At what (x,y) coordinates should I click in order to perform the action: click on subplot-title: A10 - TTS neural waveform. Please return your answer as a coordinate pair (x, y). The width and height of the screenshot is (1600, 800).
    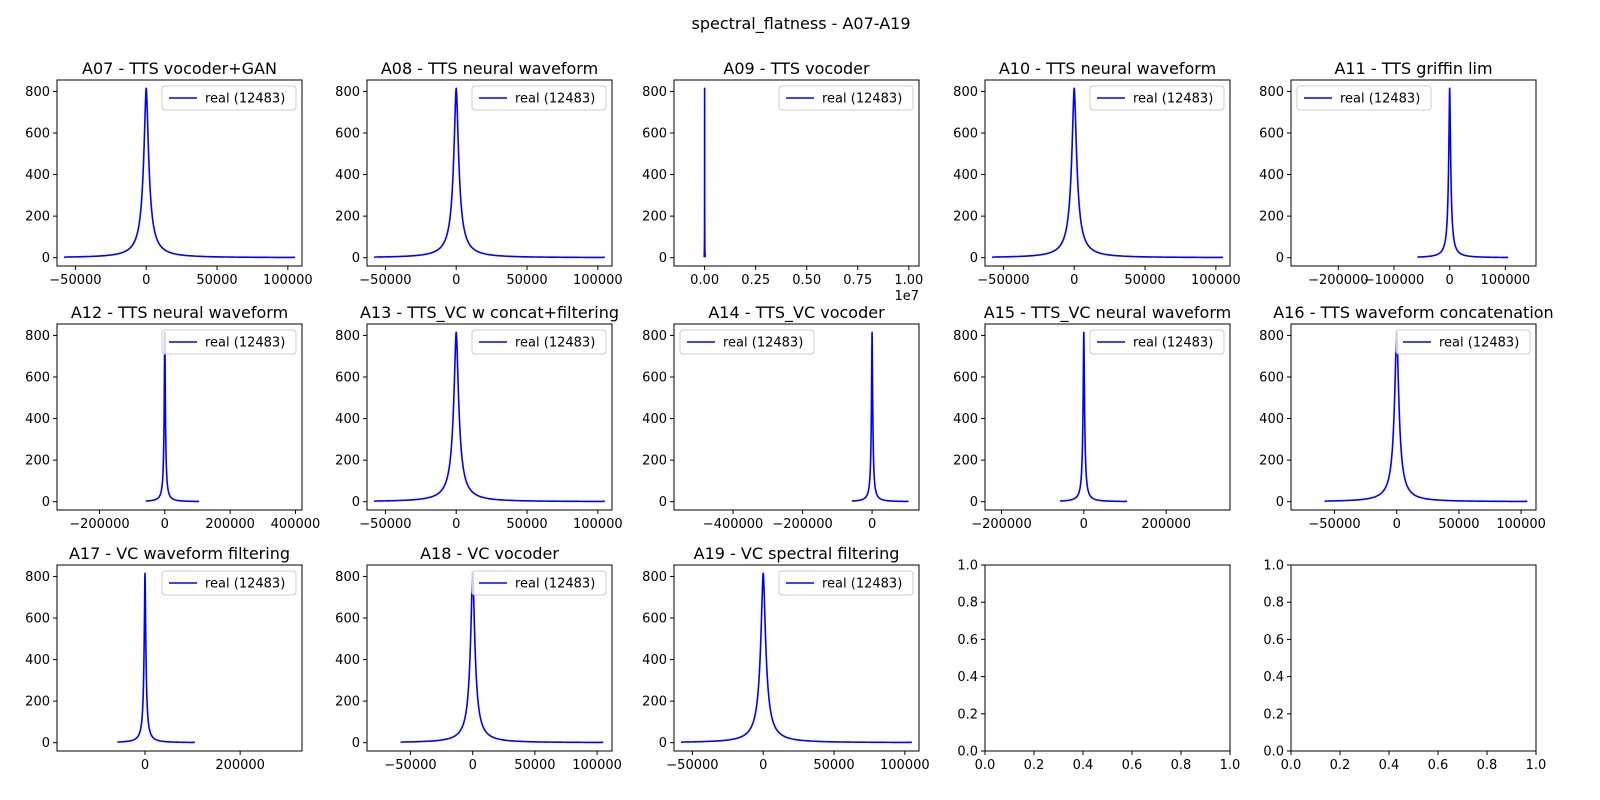
    Looking at the image, I should click on (1107, 68).